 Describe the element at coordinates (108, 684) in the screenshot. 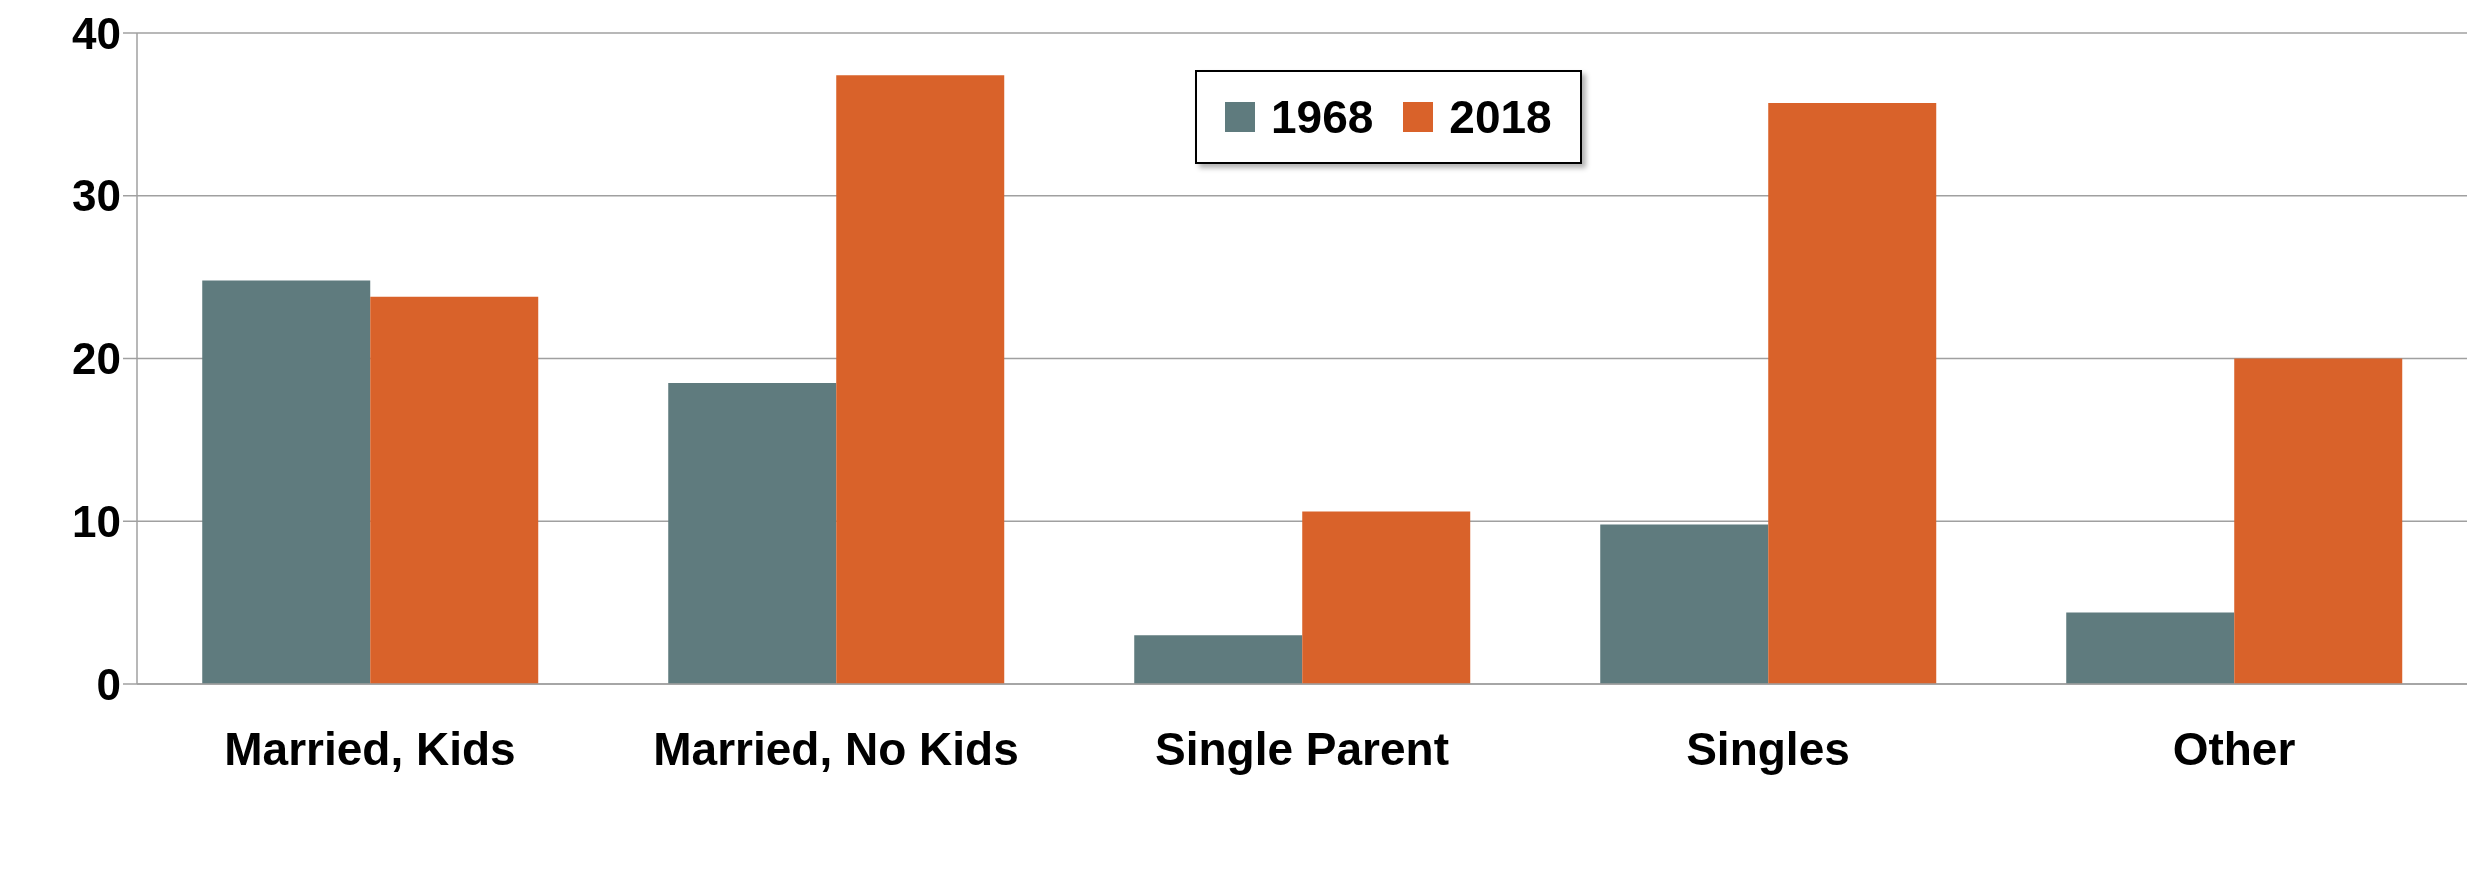

I see `y-tick-label: 0` at that location.